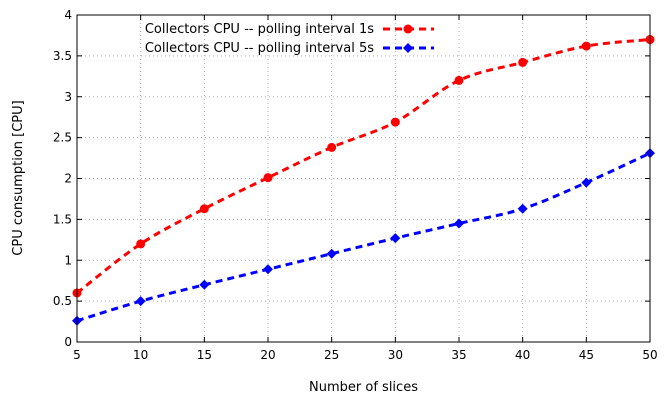 The width and height of the screenshot is (668, 402). What do you see at coordinates (363, 387) in the screenshot?
I see `x-axis-title: Number of slices` at bounding box center [363, 387].